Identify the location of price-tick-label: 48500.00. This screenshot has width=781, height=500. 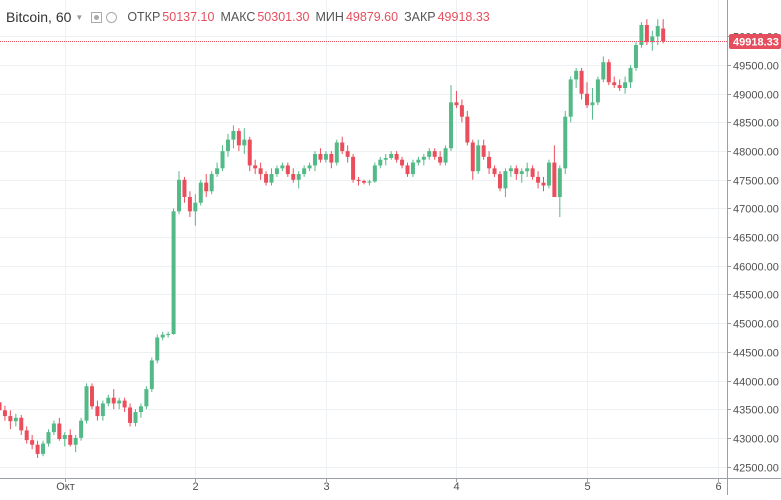
(756, 124).